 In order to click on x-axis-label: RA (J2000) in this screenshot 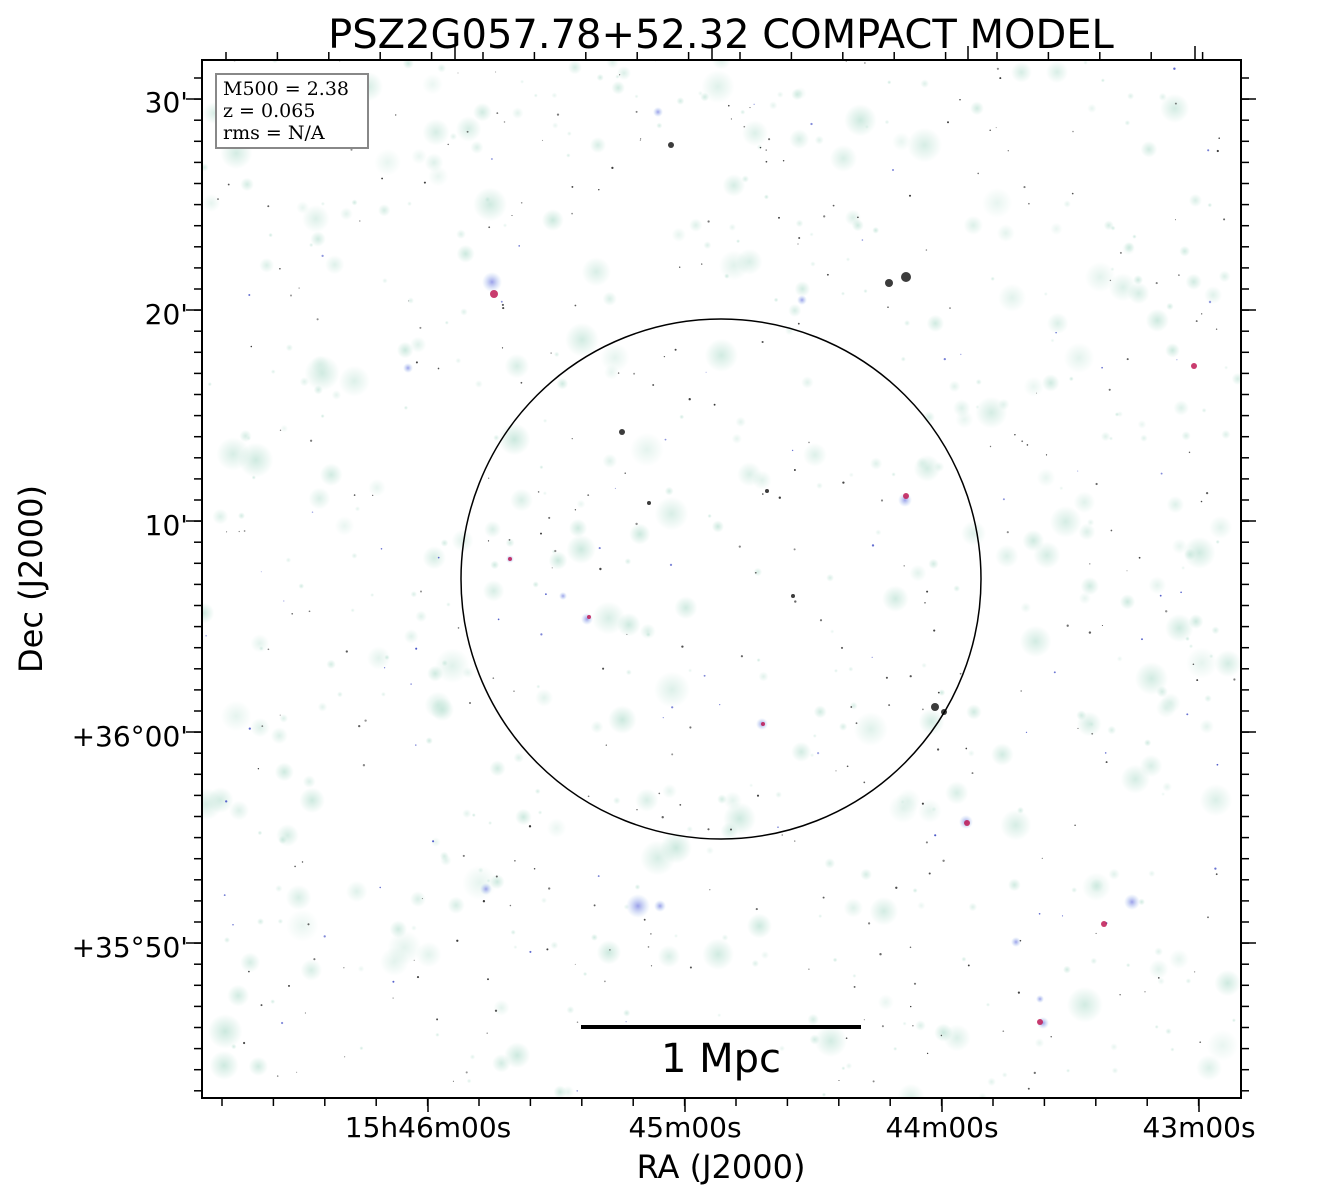, I will do `click(721, 1167)`.